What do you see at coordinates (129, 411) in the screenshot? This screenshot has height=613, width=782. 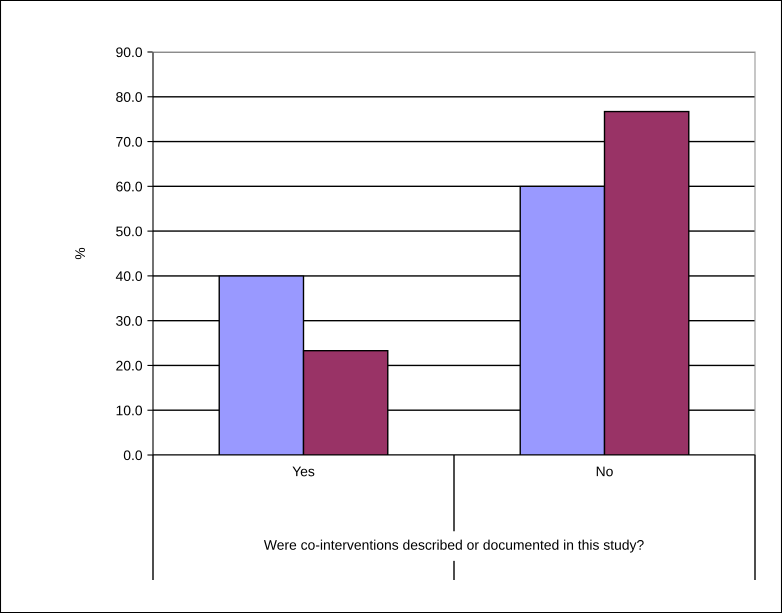 I see `y-tick-label: 10.0` at bounding box center [129, 411].